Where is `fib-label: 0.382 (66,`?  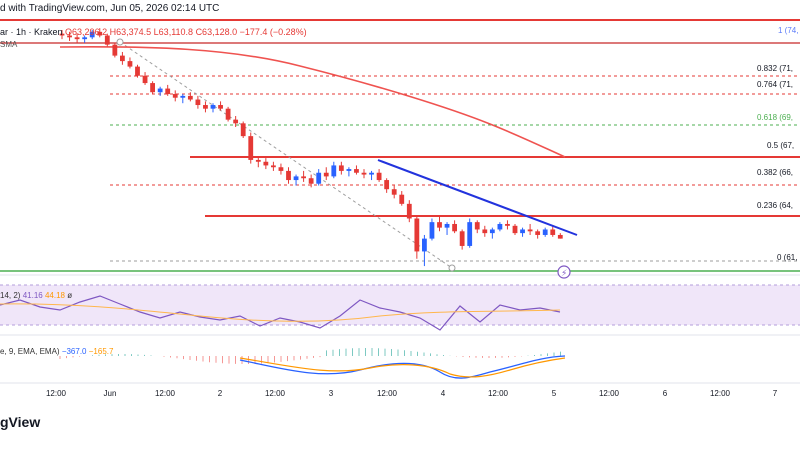
fib-label: 0.382 (66, is located at coordinates (775, 172).